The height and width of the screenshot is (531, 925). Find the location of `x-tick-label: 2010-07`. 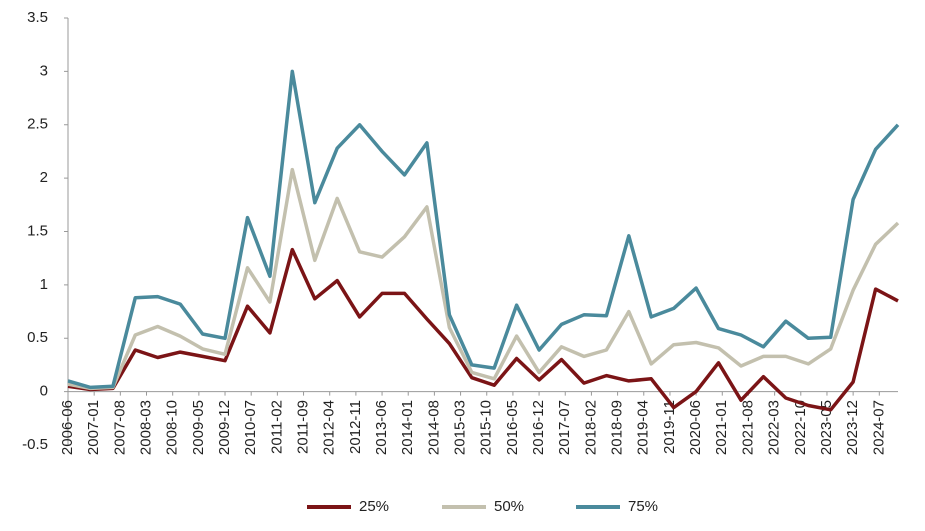

x-tick-label: 2010-07 is located at coordinates (250, 427).